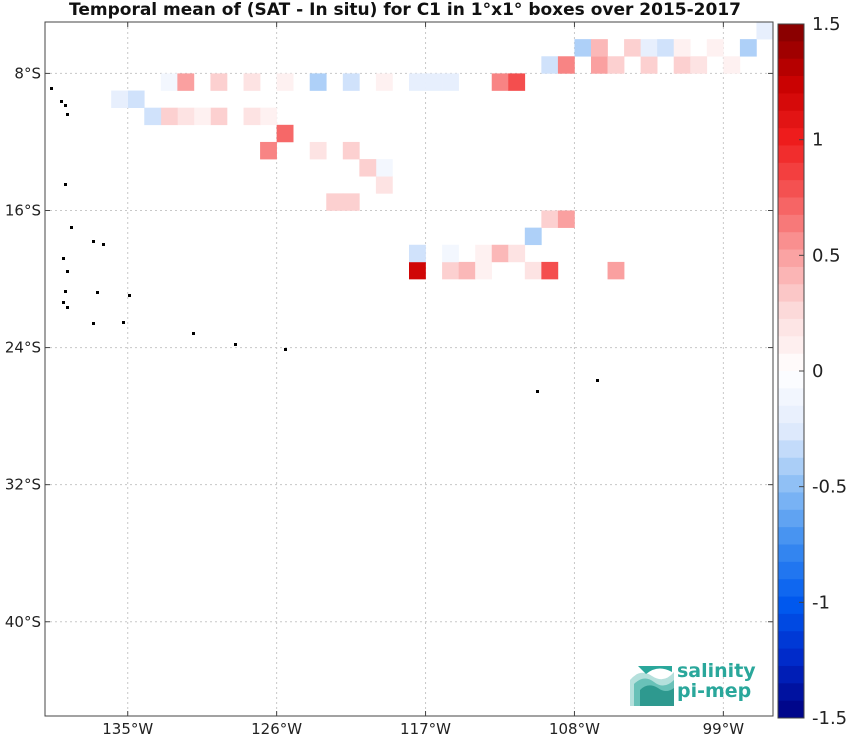 This screenshot has height=740, width=847. I want to click on salinity-pi-mep-logo: salinity pi-mep, so click(693, 684).